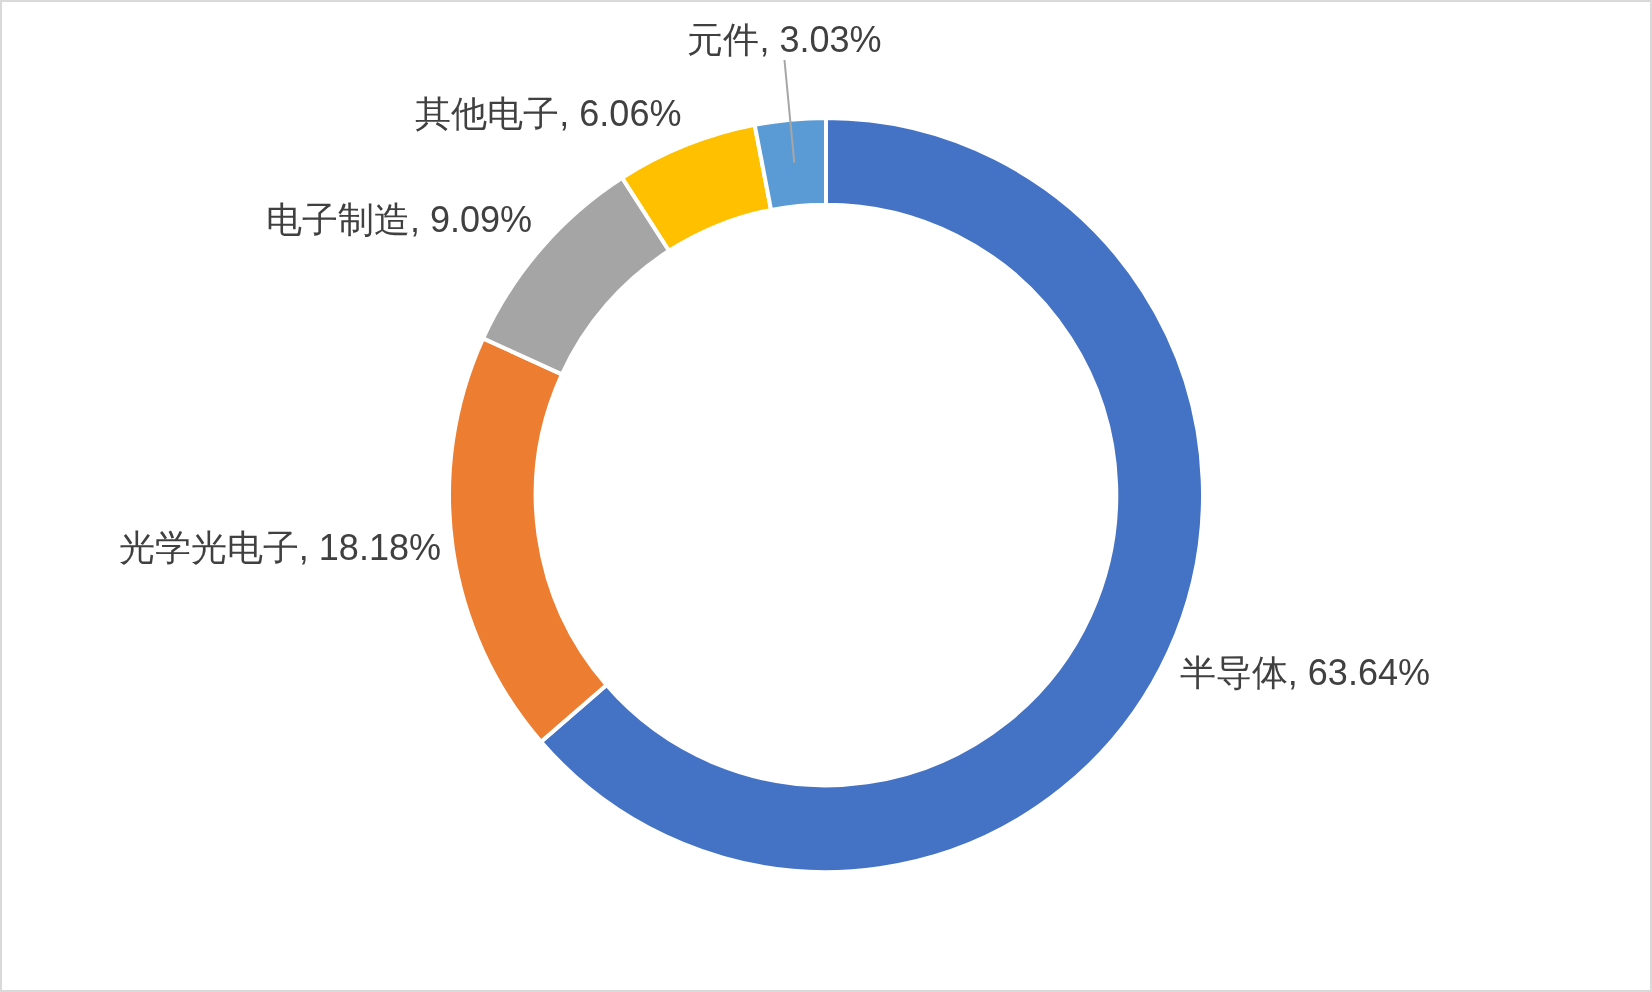 This screenshot has height=992, width=1652. Describe the element at coordinates (1304, 672) in the screenshot. I see `slice-label: 半导体, 63.64%` at that location.